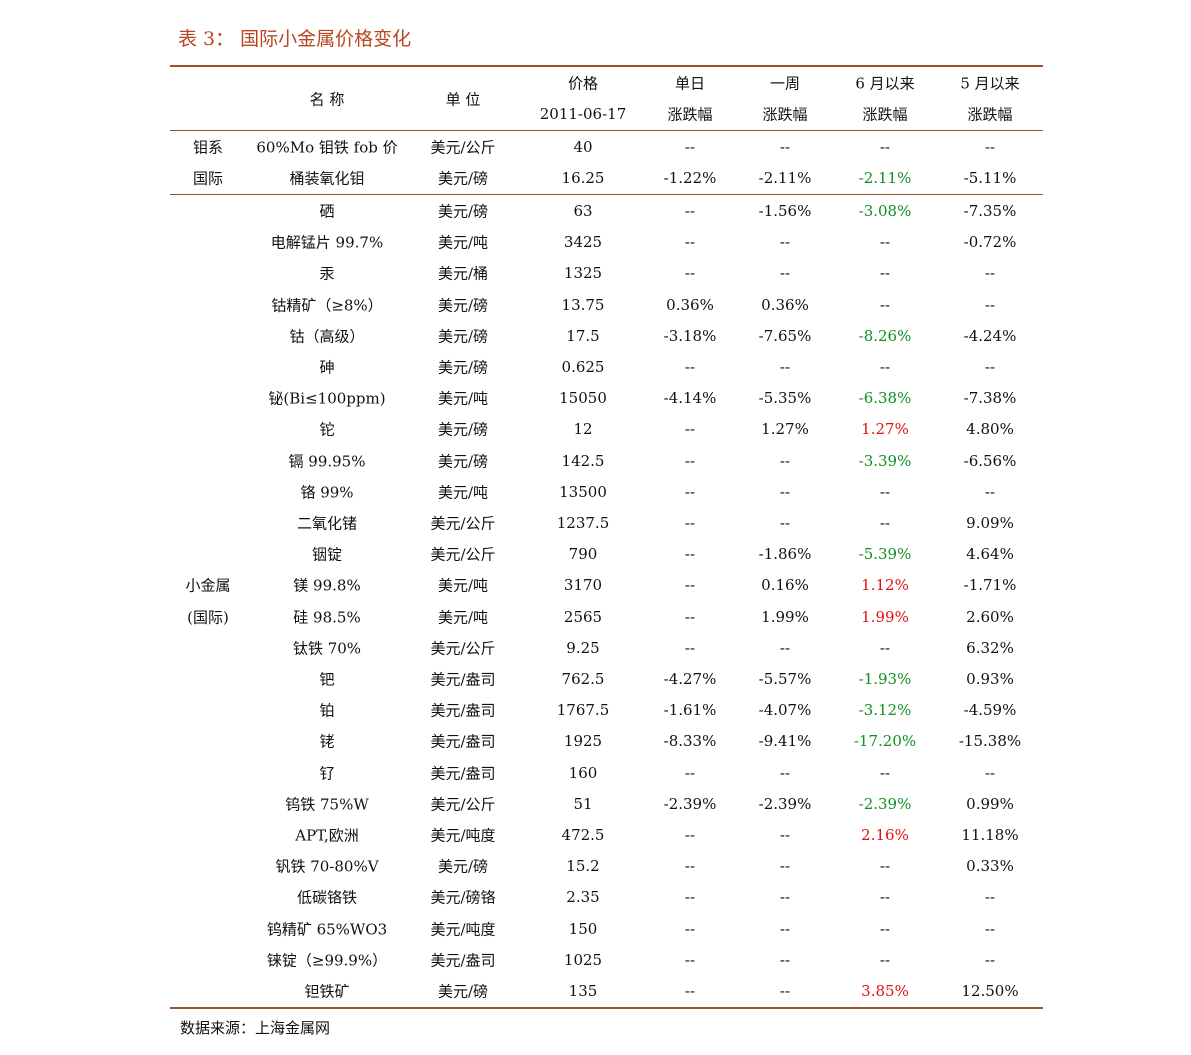 The image size is (1191, 1055). What do you see at coordinates (295, 39) in the screenshot?
I see `table-title: 表 3： 国际小金属价格变化` at bounding box center [295, 39].